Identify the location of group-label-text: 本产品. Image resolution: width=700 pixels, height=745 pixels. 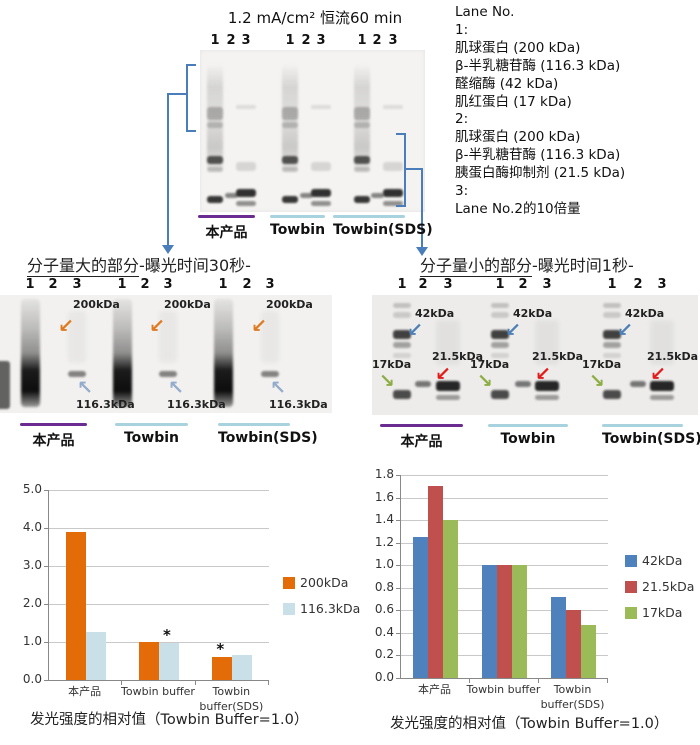
(53, 441).